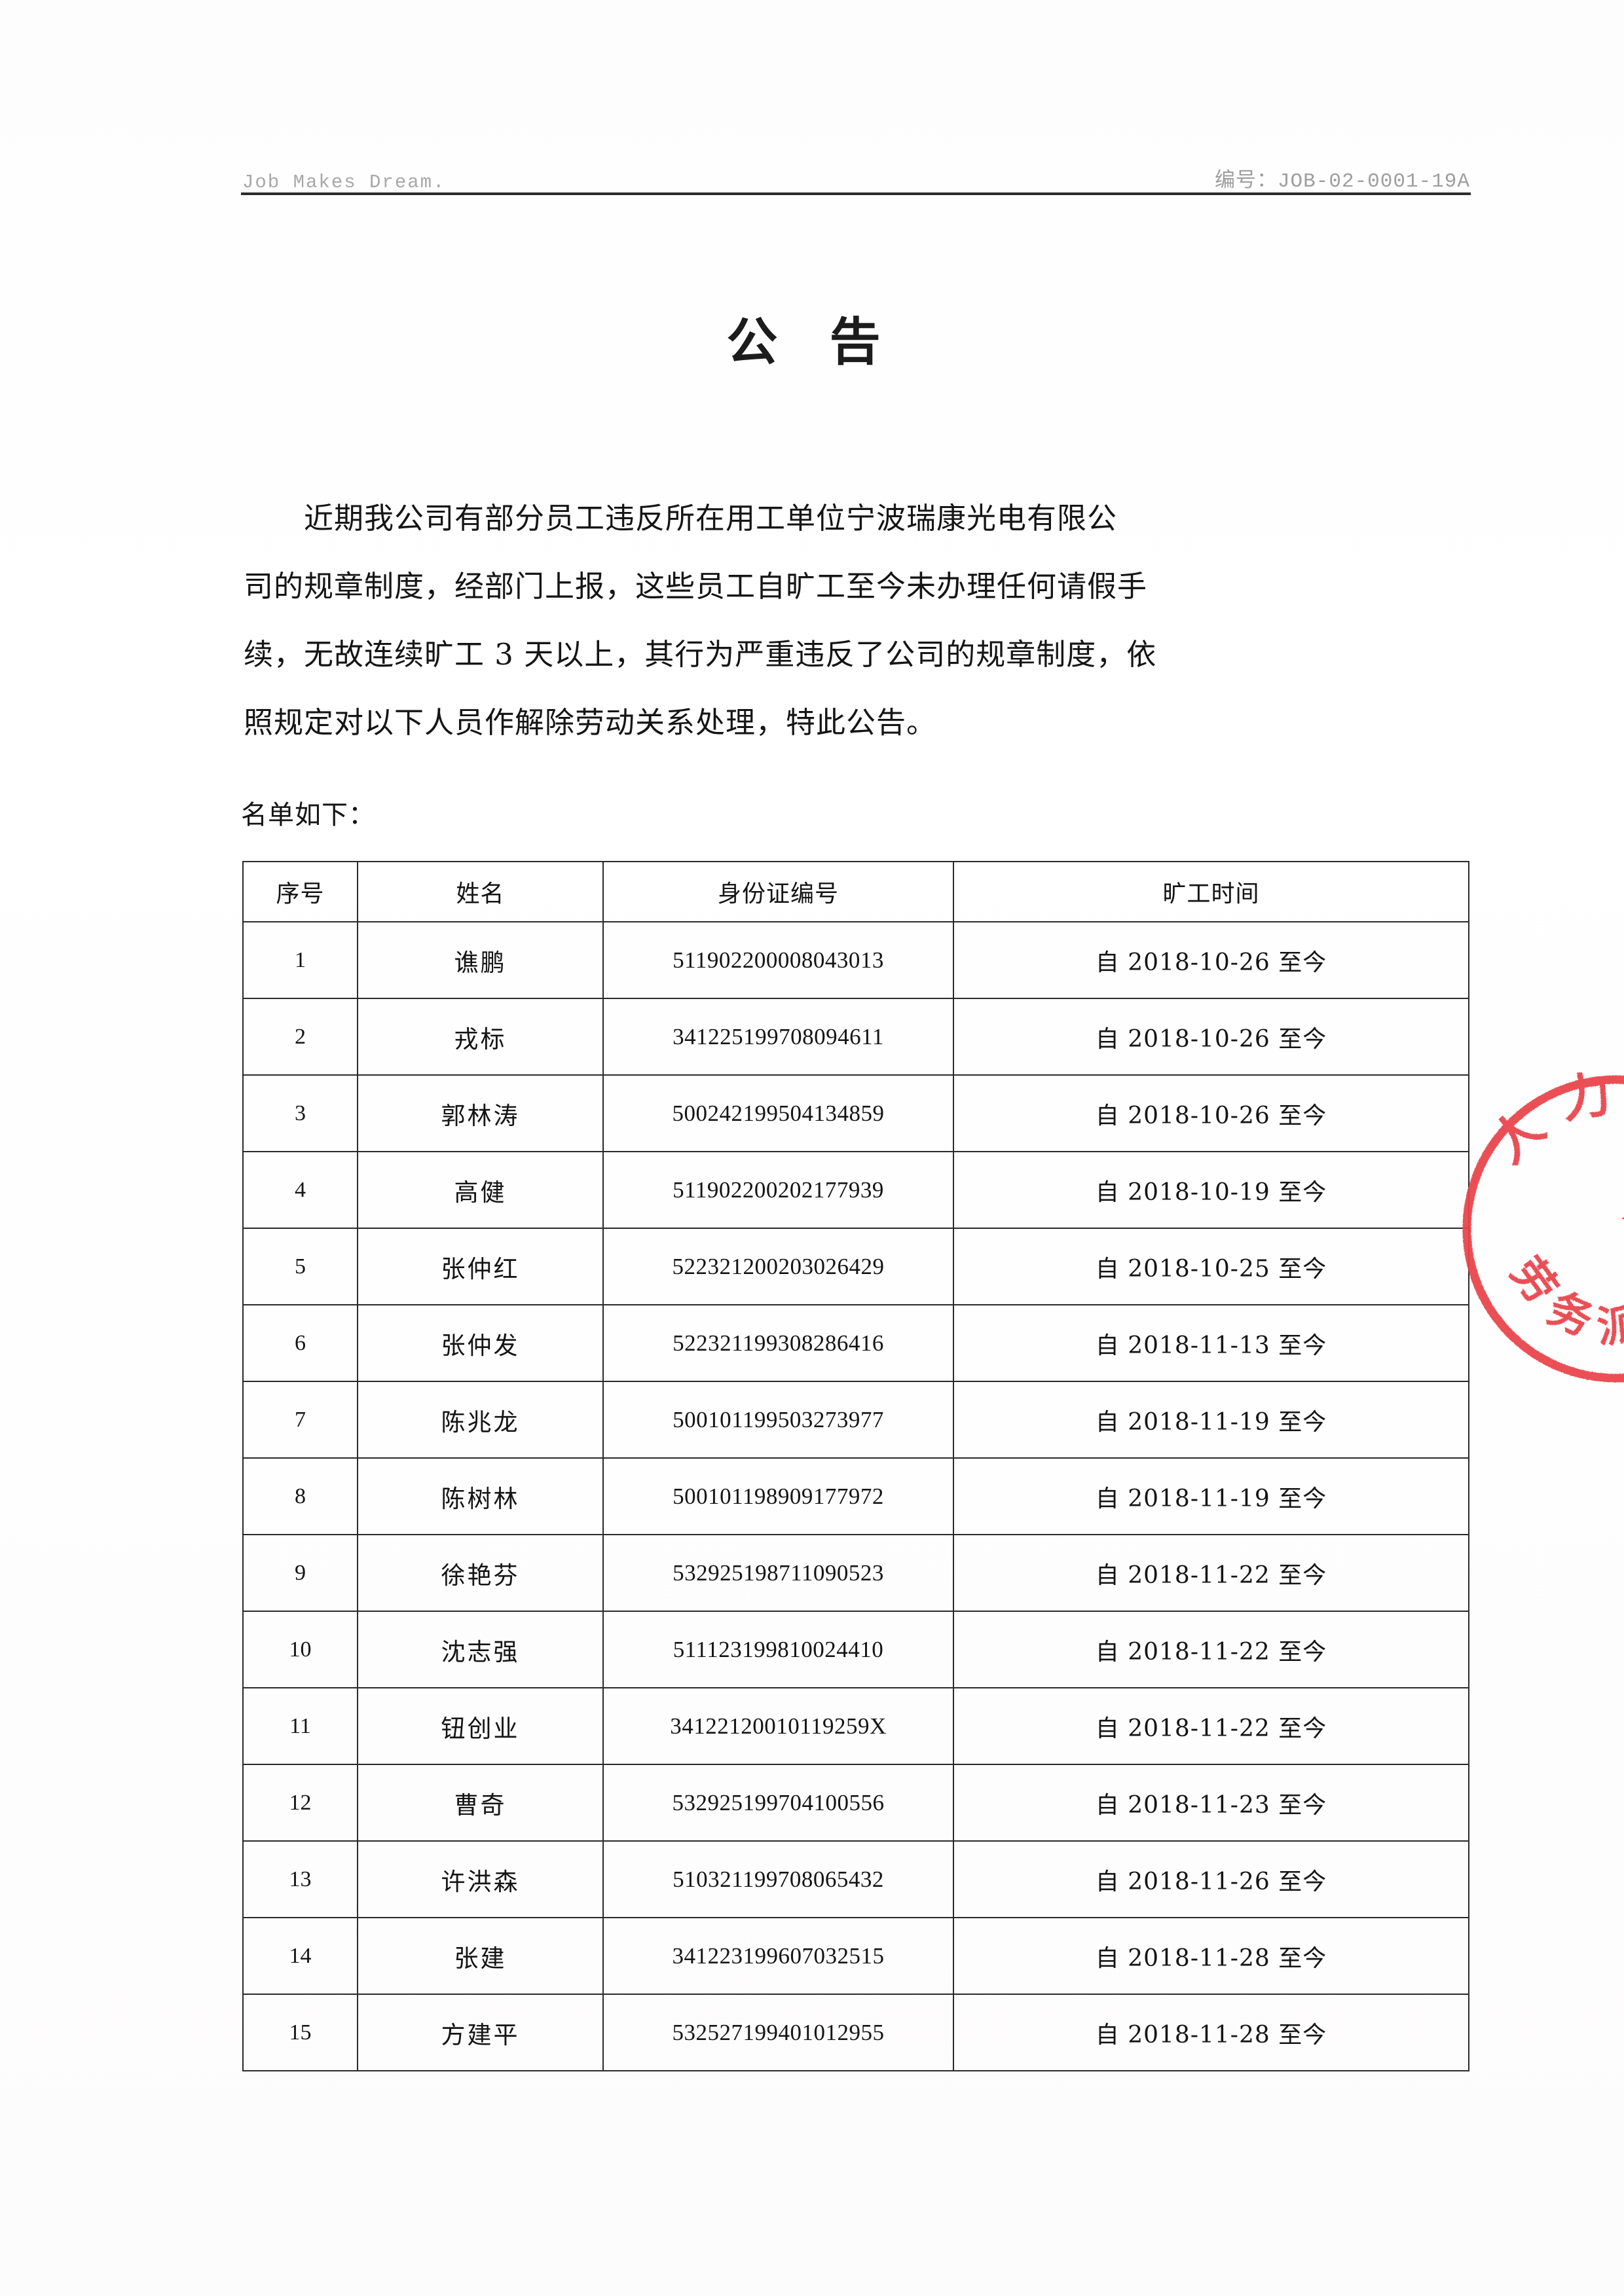 The width and height of the screenshot is (1624, 2296). Describe the element at coordinates (856, 170) in the screenshot. I see `page-header: Job Makes Dream. 编号：JOB-02-0001-19A` at that location.